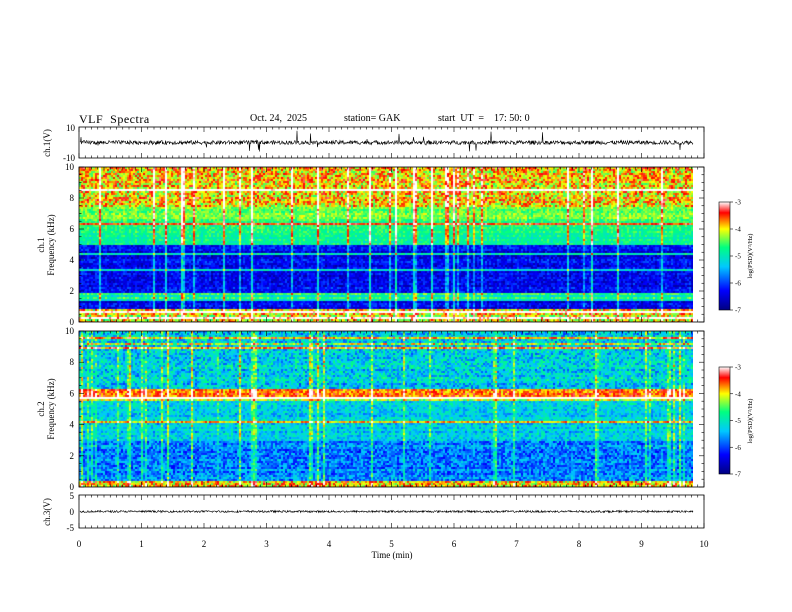 Image resolution: width=792 pixels, height=612 pixels. Describe the element at coordinates (51, 244) in the screenshot. I see `ch1-spectrogram-ylabel: Frequency (kHz)` at that location.